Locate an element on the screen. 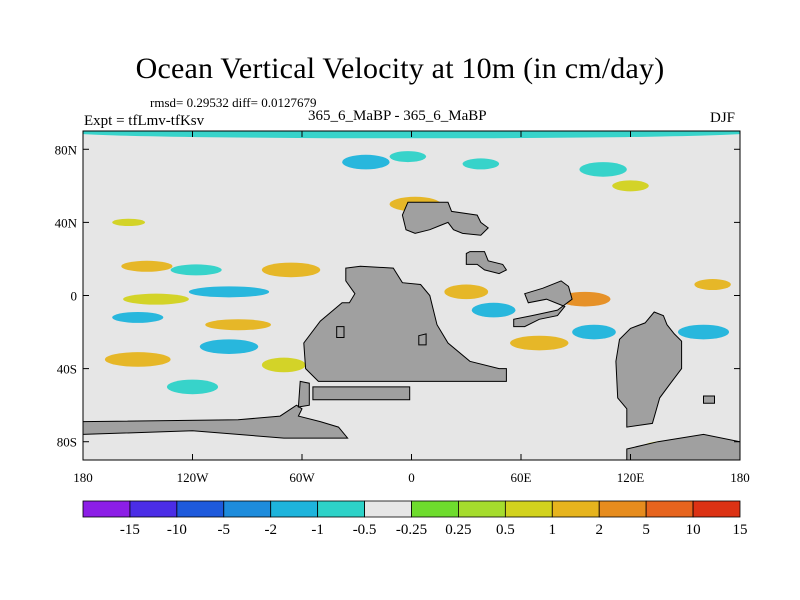 The image size is (800, 600). colorbar-label: -10 is located at coordinates (177, 530).